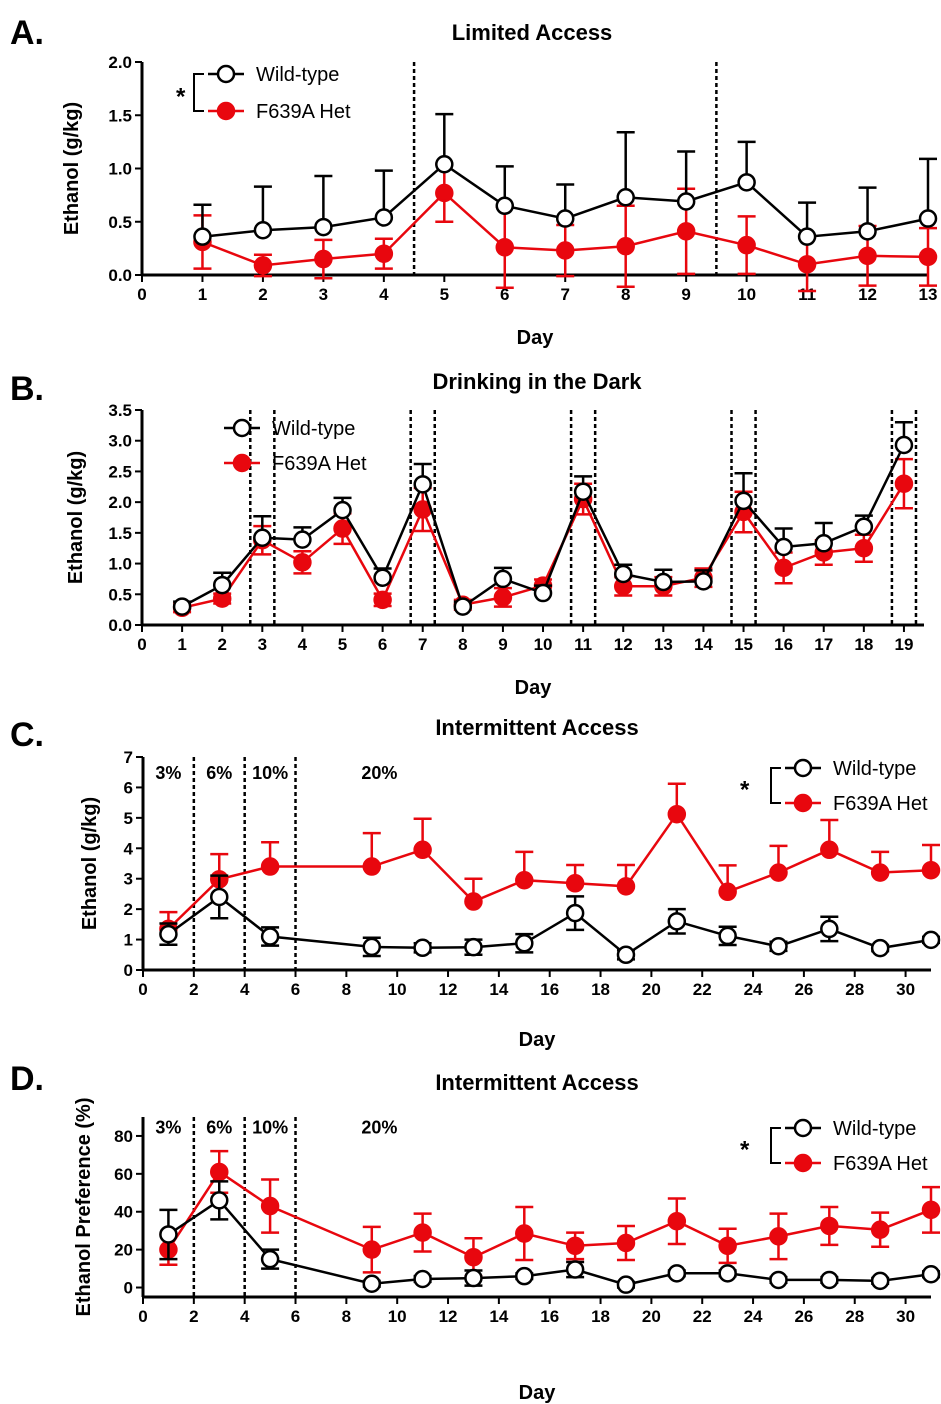 This screenshot has width=941, height=1404. Describe the element at coordinates (623, 644) in the screenshot. I see `x-tick-label: 12` at that location.